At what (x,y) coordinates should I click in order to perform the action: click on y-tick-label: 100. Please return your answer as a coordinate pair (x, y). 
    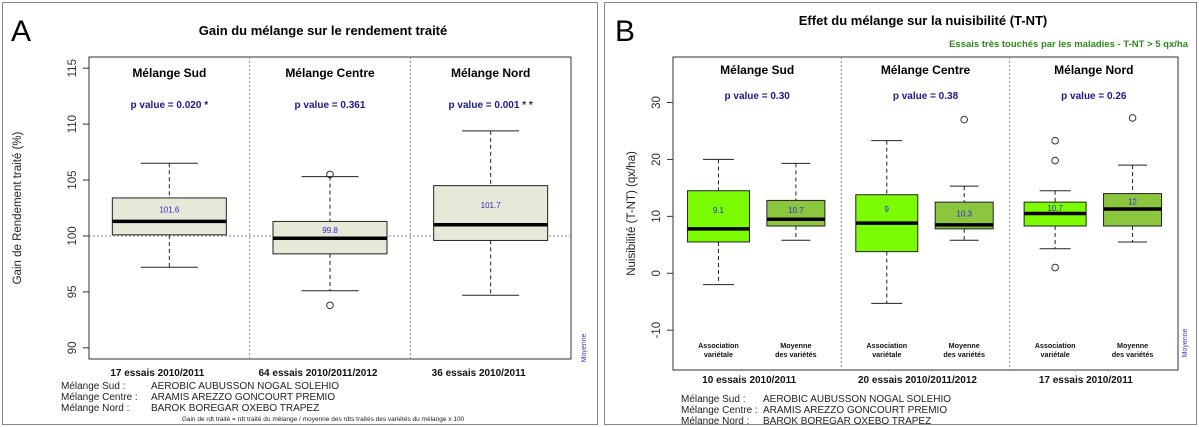
    Looking at the image, I should click on (73, 235).